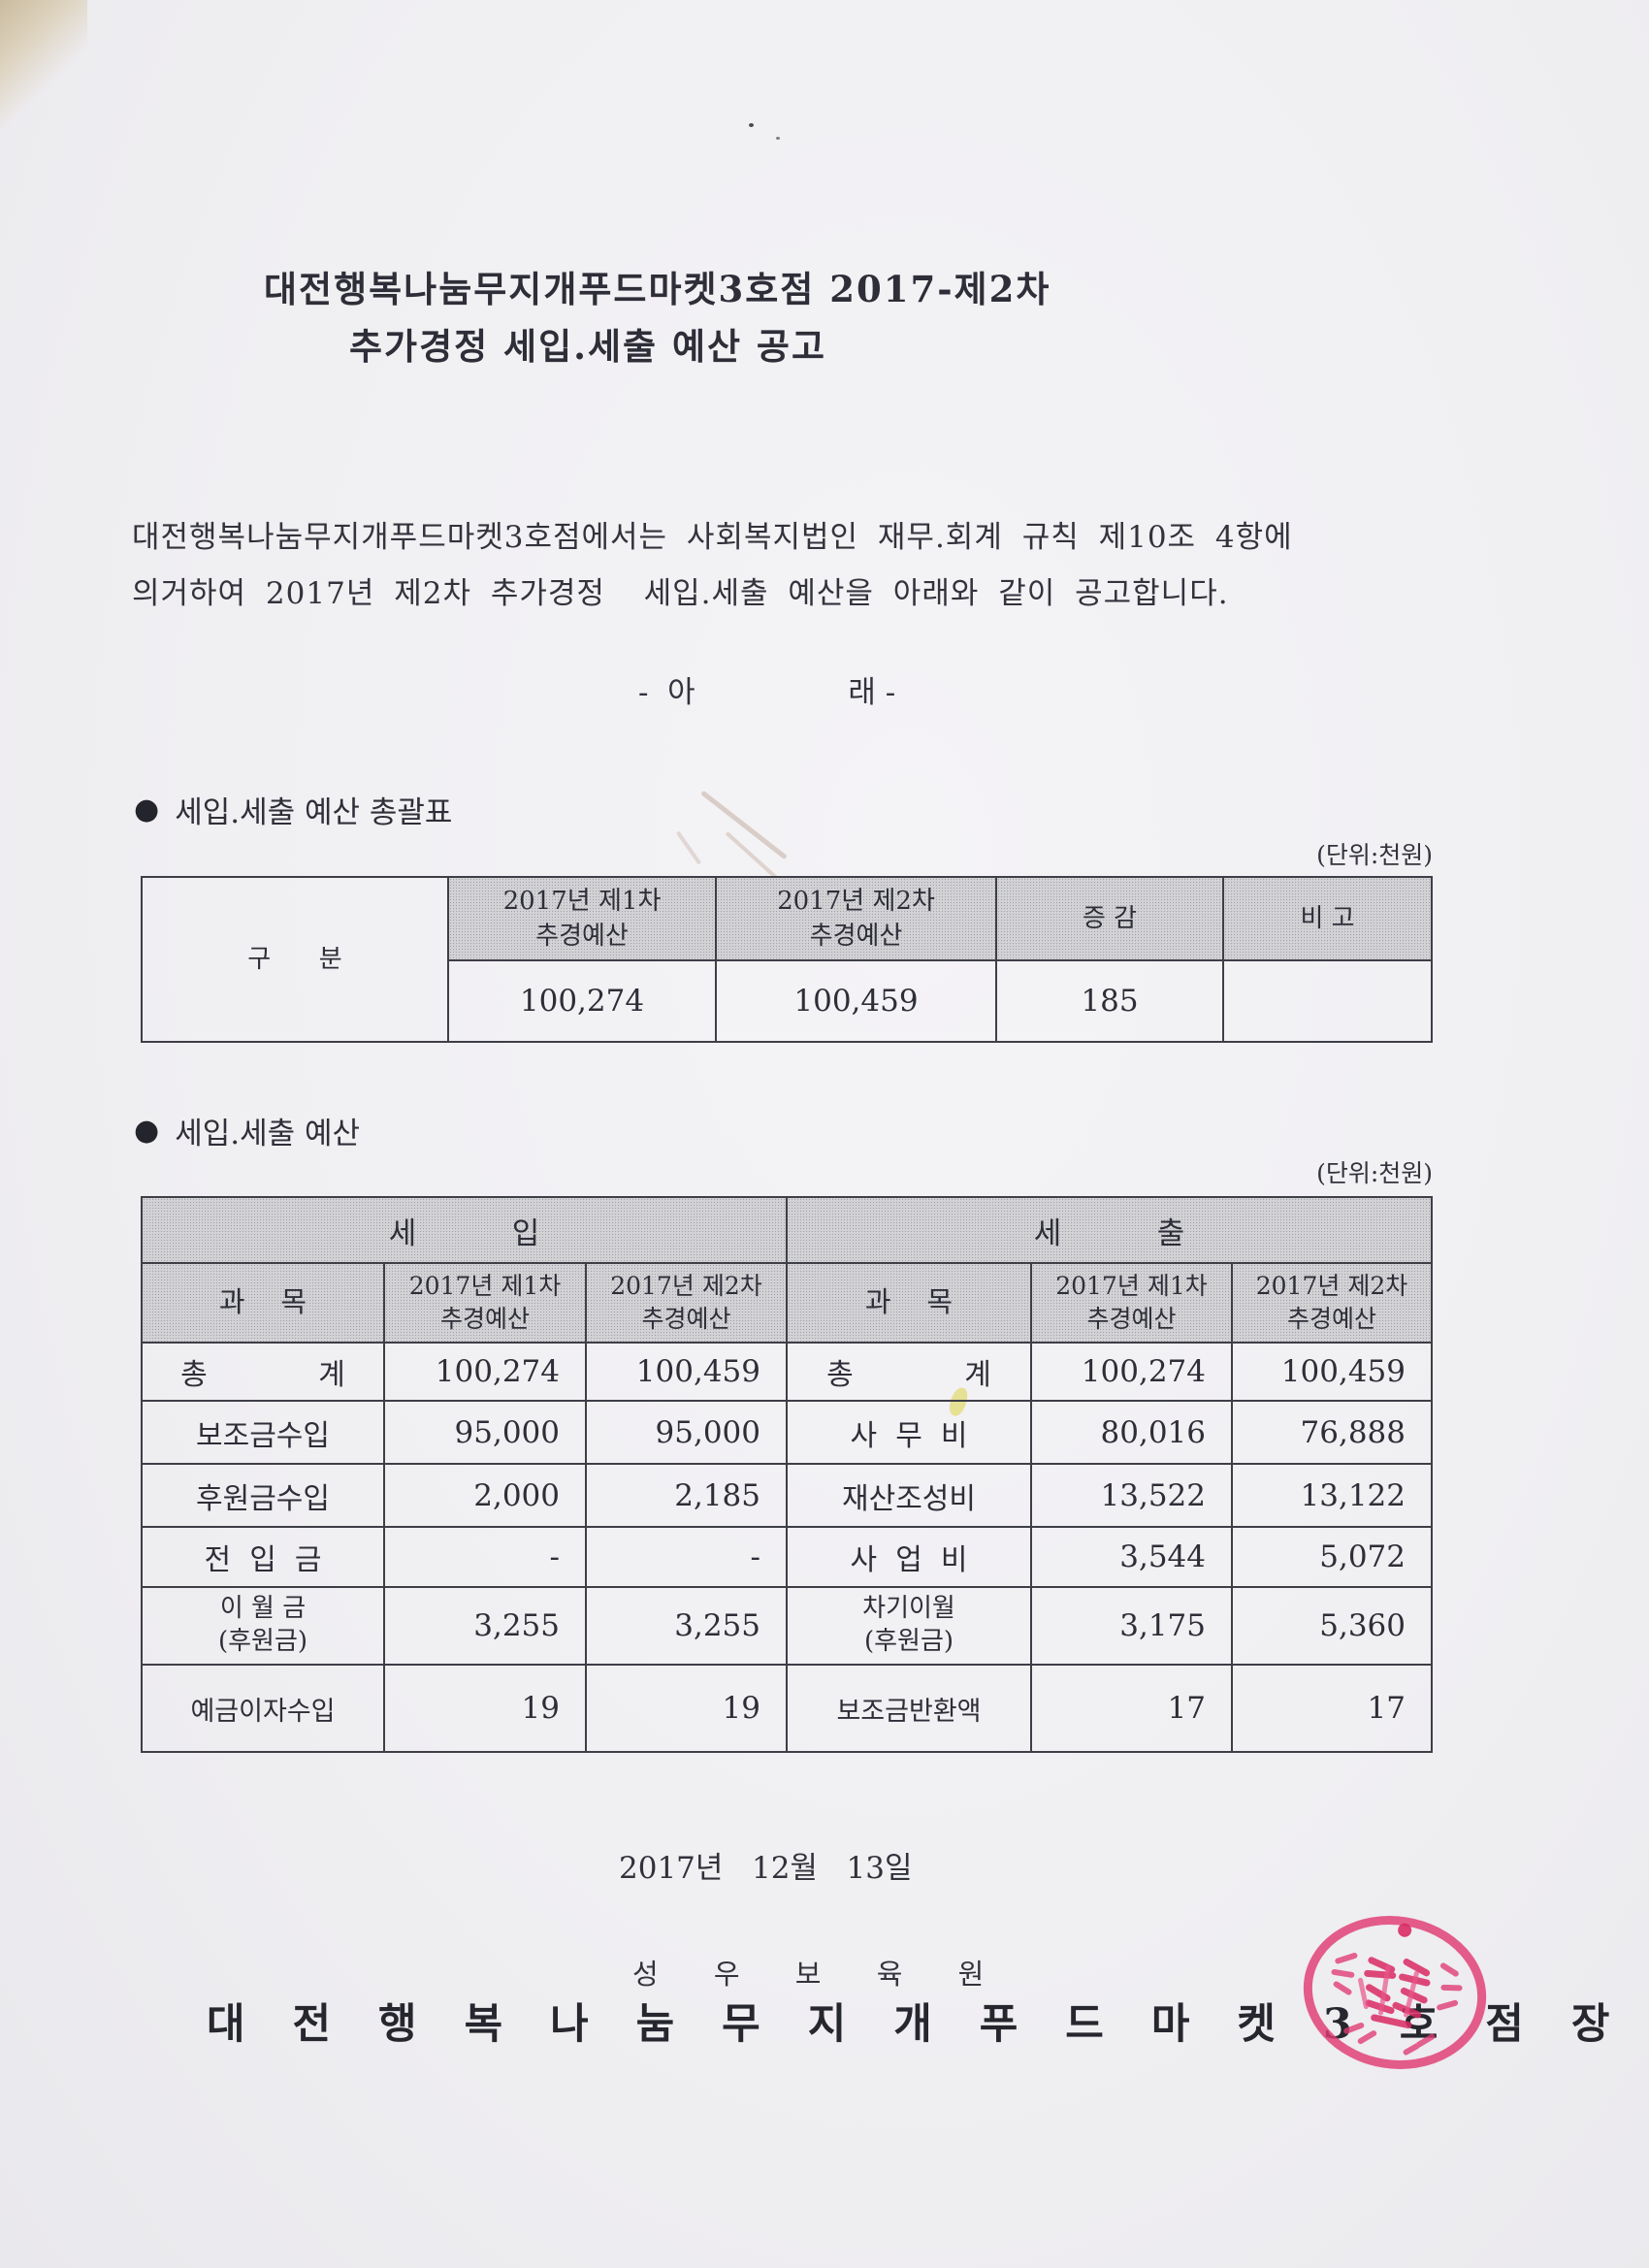 Image resolution: width=1649 pixels, height=2268 pixels. I want to click on revenue-group-header: 세 입, so click(464, 1230).